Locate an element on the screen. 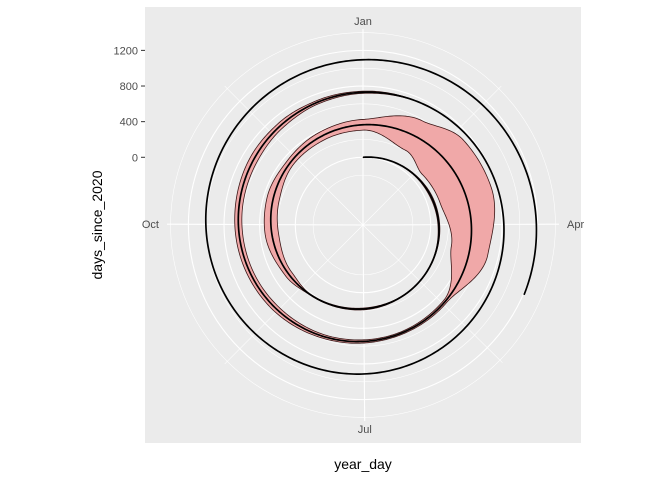 This screenshot has width=672, height=480. theta-tick-label-apr: Apr is located at coordinates (575, 225).